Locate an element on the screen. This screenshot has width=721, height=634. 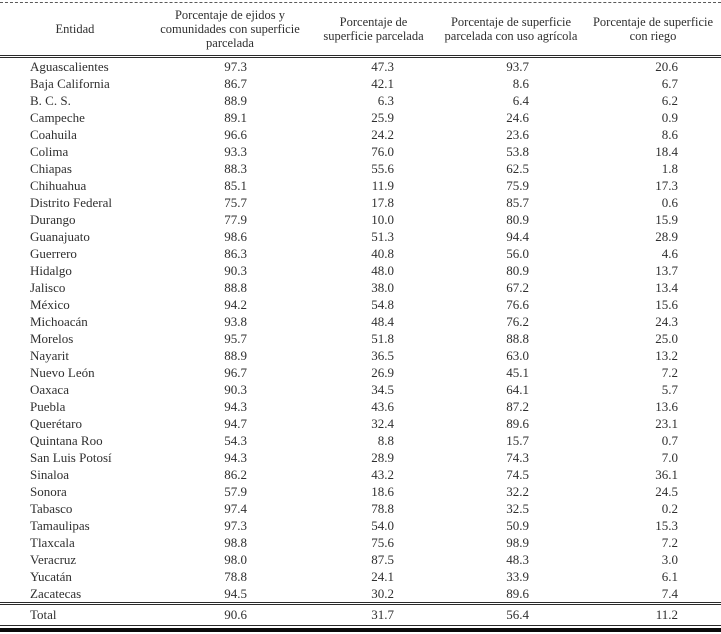
cell-entity: Chiapas is located at coordinates (51, 168).